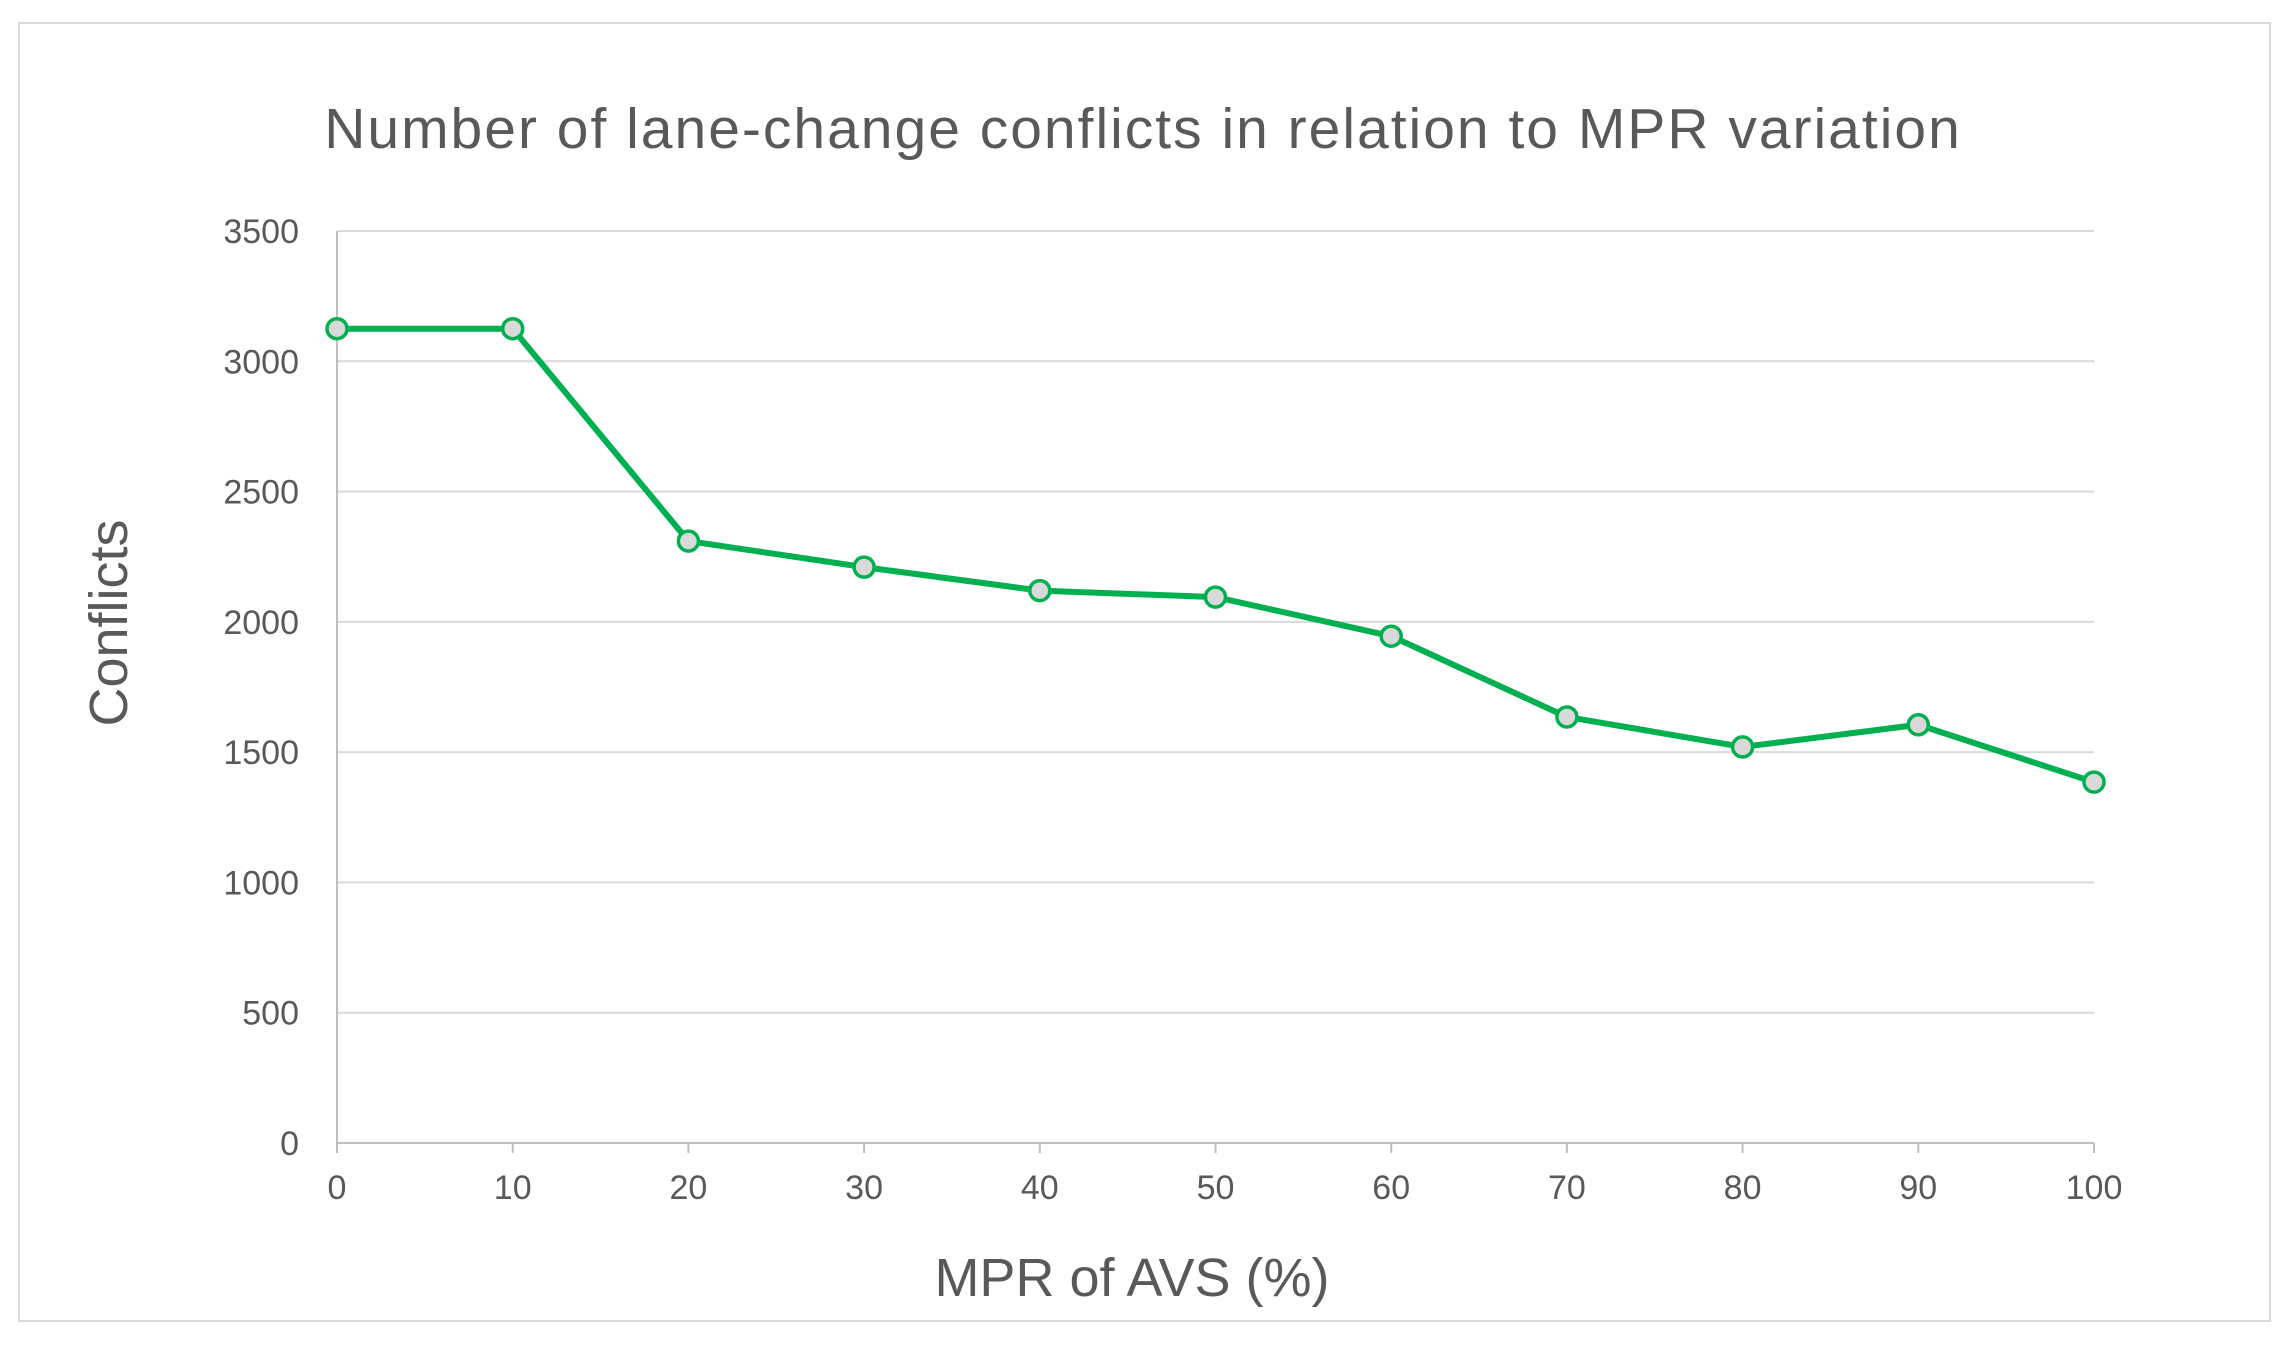 Image resolution: width=2287 pixels, height=1349 pixels. Describe the element at coordinates (261, 232) in the screenshot. I see `y-tick-label: 3500` at that location.